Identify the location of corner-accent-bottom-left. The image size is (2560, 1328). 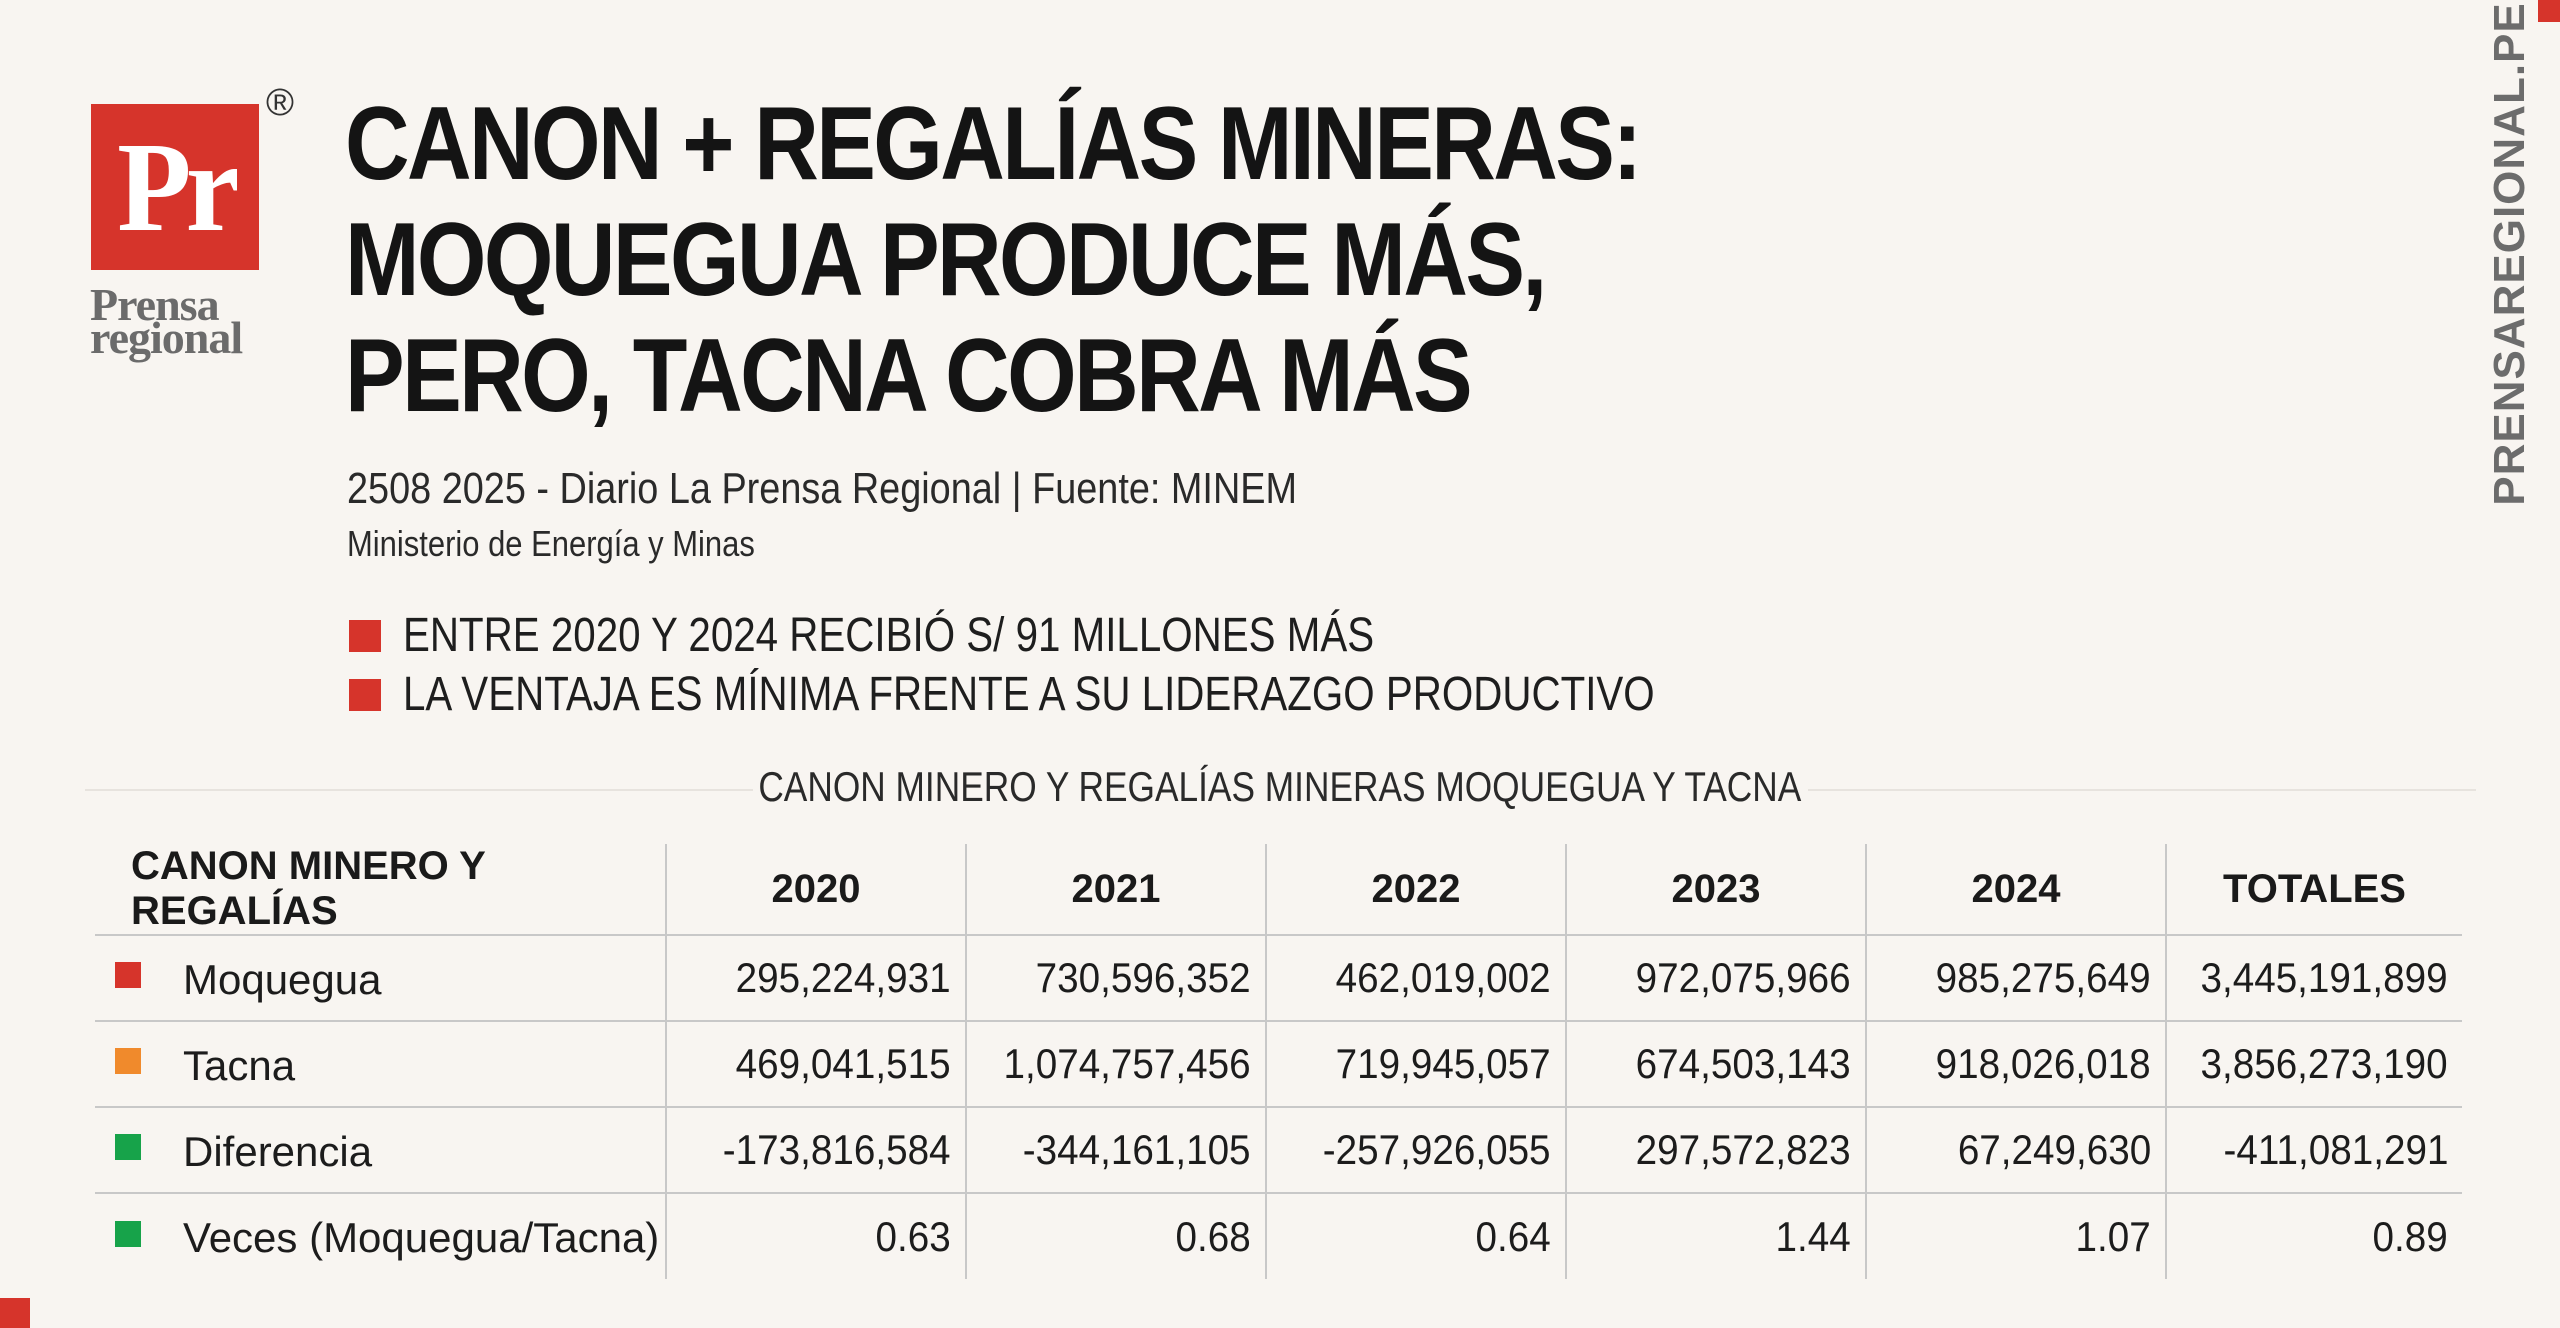
(15, 1313).